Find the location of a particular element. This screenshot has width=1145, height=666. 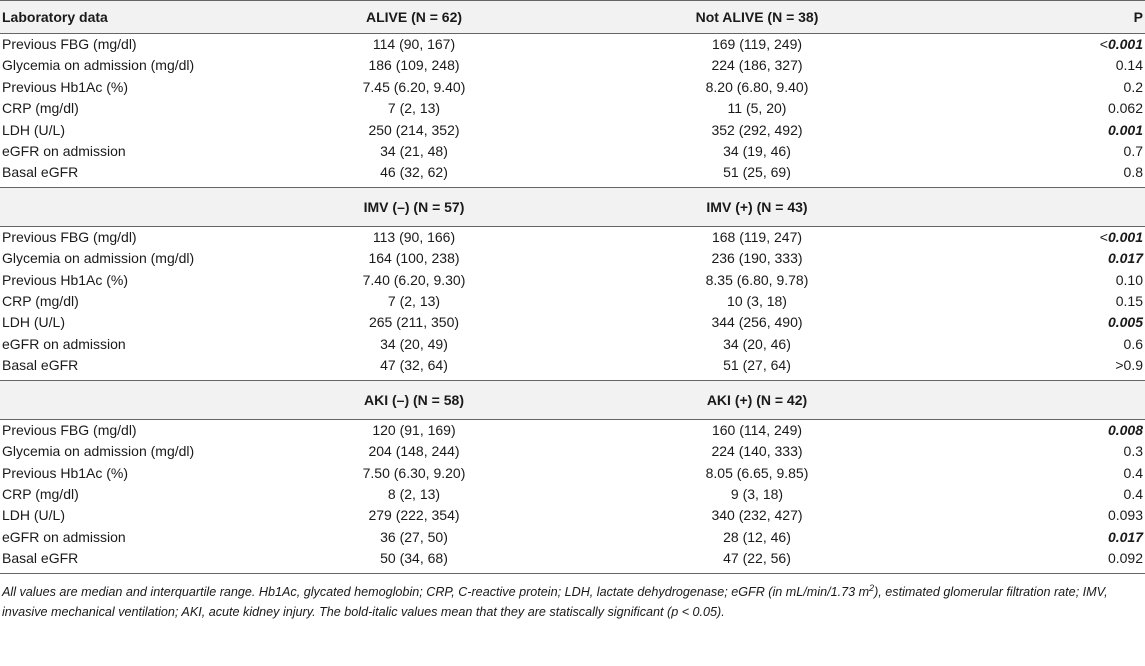

p-value: 0.093 is located at coordinates (1125, 515).